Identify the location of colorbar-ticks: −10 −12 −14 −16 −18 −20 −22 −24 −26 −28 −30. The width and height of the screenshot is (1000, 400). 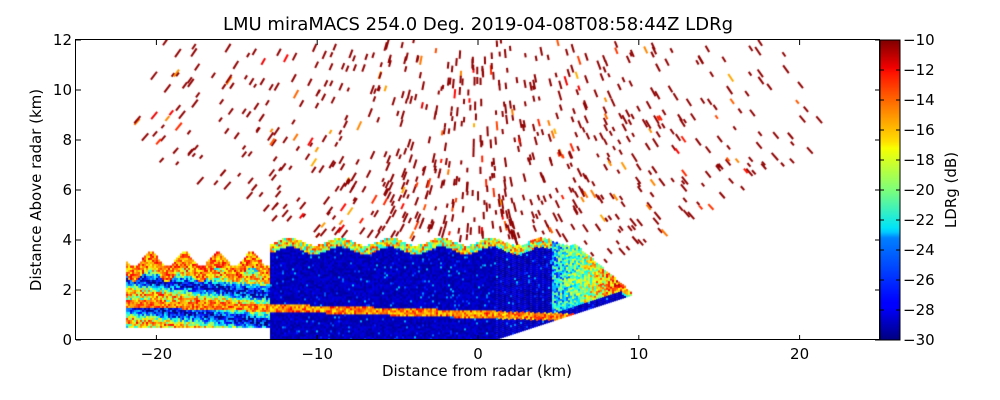
(907, 190).